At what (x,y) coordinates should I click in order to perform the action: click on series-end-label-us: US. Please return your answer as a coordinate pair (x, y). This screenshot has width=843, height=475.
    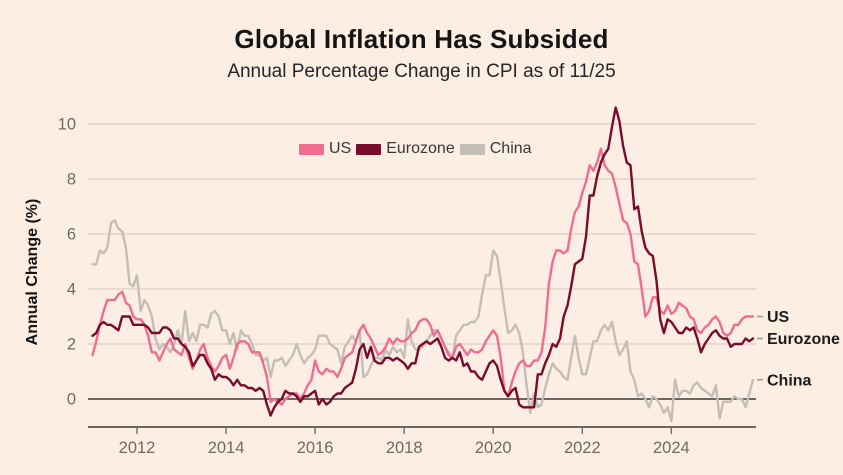
    Looking at the image, I should click on (778, 317).